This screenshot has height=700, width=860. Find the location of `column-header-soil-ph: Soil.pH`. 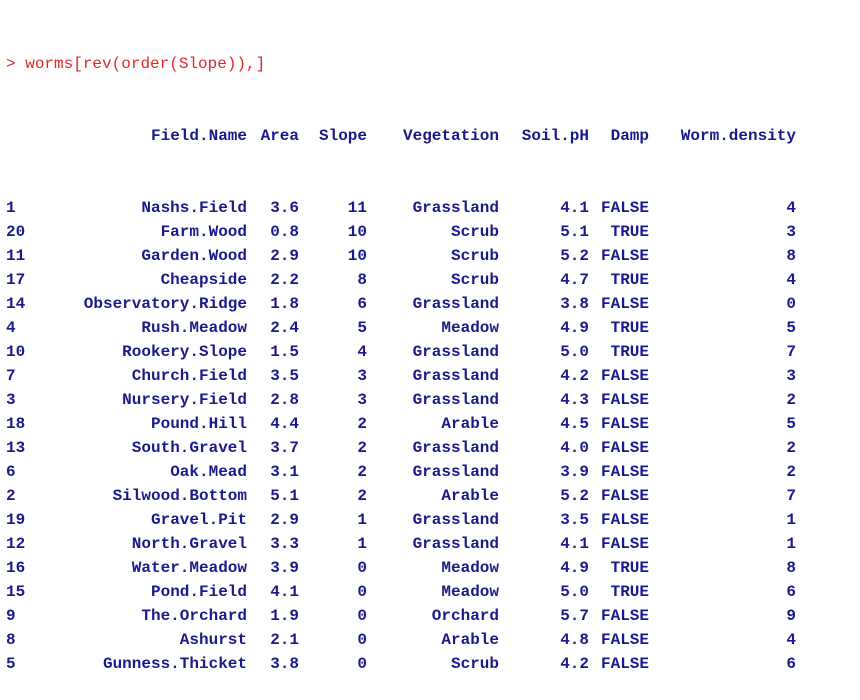

column-header-soil-ph: Soil.pH is located at coordinates (555, 136).